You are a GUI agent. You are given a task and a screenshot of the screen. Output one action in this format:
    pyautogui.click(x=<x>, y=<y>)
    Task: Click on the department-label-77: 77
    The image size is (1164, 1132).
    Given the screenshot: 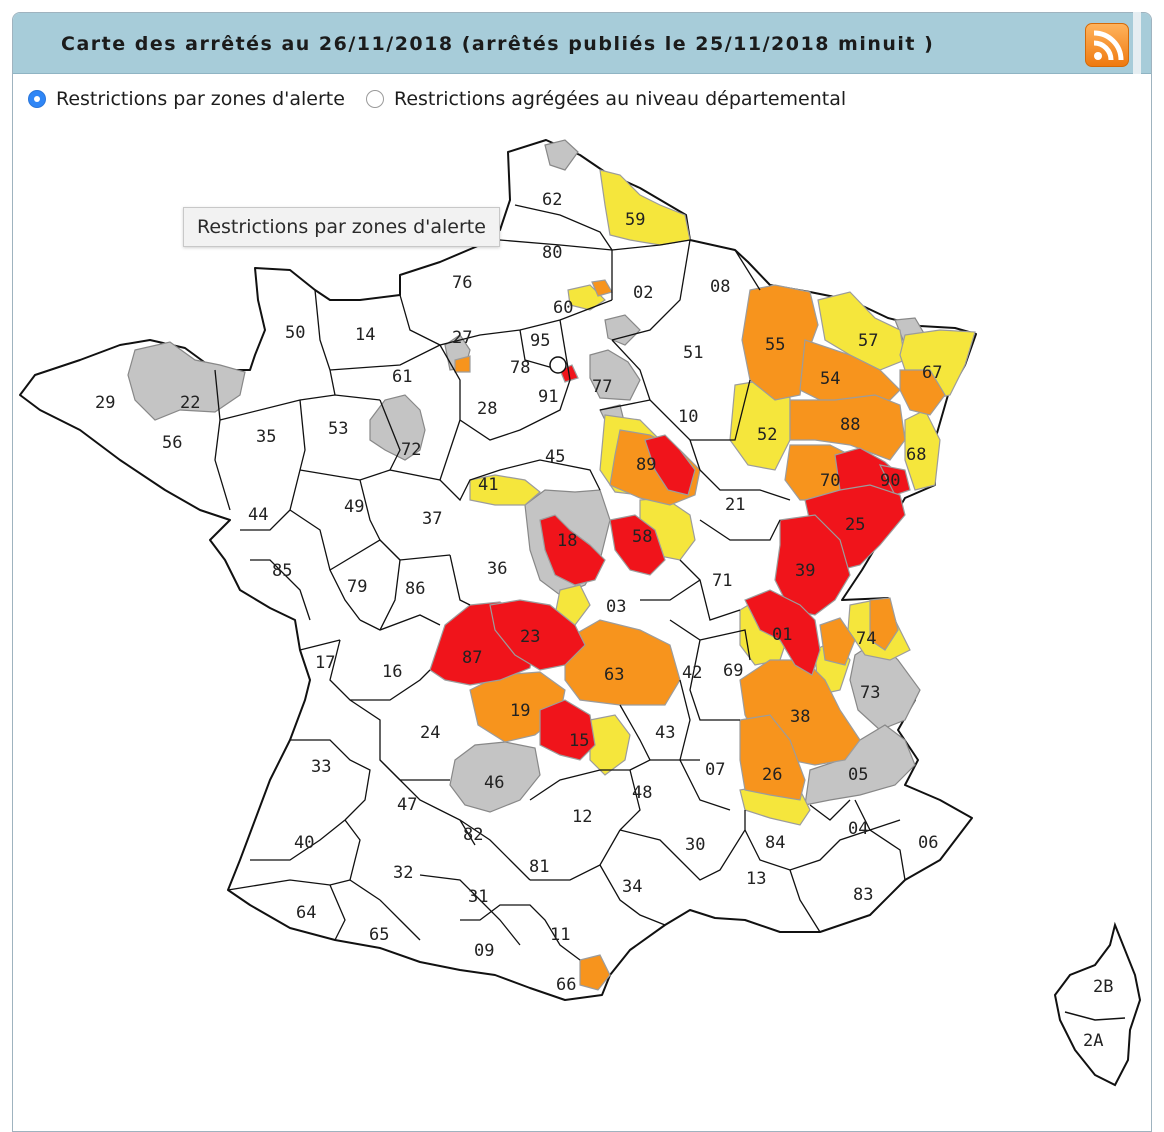 What is the action you would take?
    pyautogui.click(x=602, y=387)
    